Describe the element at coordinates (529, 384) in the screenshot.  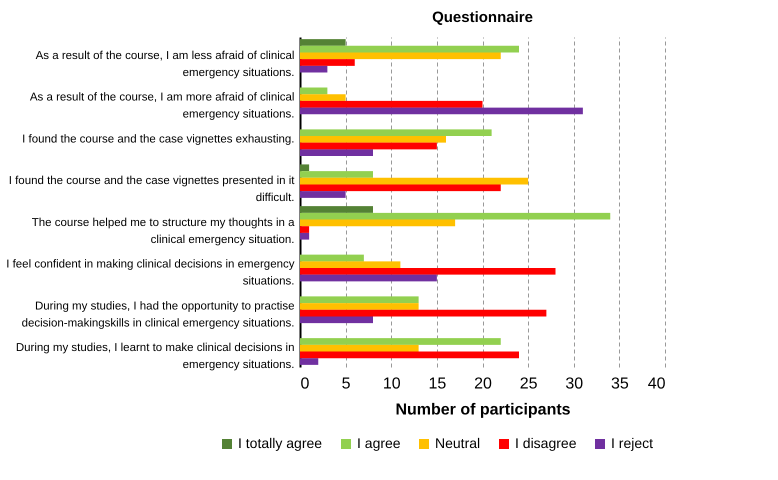
I see `x-tick-label: 25` at that location.